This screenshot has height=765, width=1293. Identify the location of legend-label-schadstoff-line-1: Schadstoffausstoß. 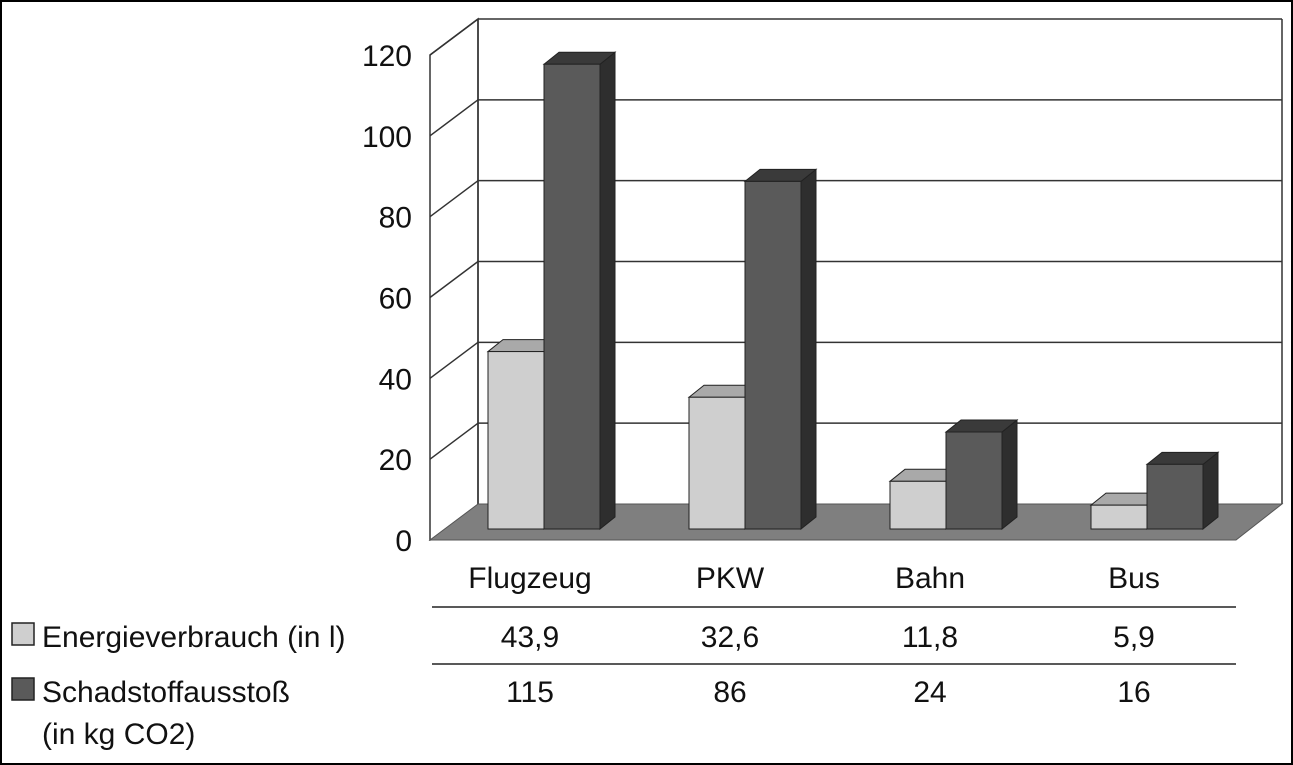
(166, 692).